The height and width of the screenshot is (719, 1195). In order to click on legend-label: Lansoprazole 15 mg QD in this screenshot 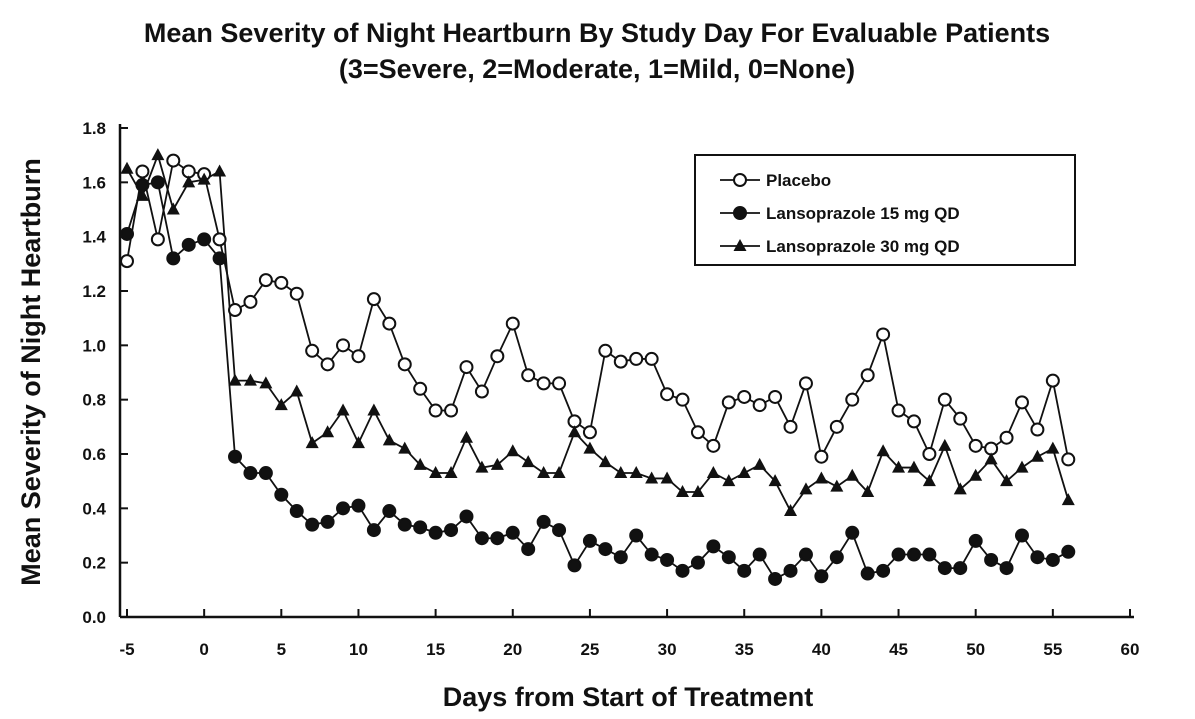, I will do `click(863, 213)`.